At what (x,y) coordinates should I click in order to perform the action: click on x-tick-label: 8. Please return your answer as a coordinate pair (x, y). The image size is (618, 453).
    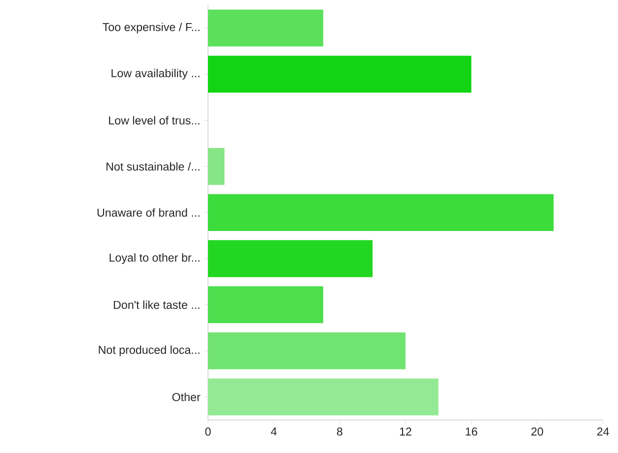
    Looking at the image, I should click on (339, 432).